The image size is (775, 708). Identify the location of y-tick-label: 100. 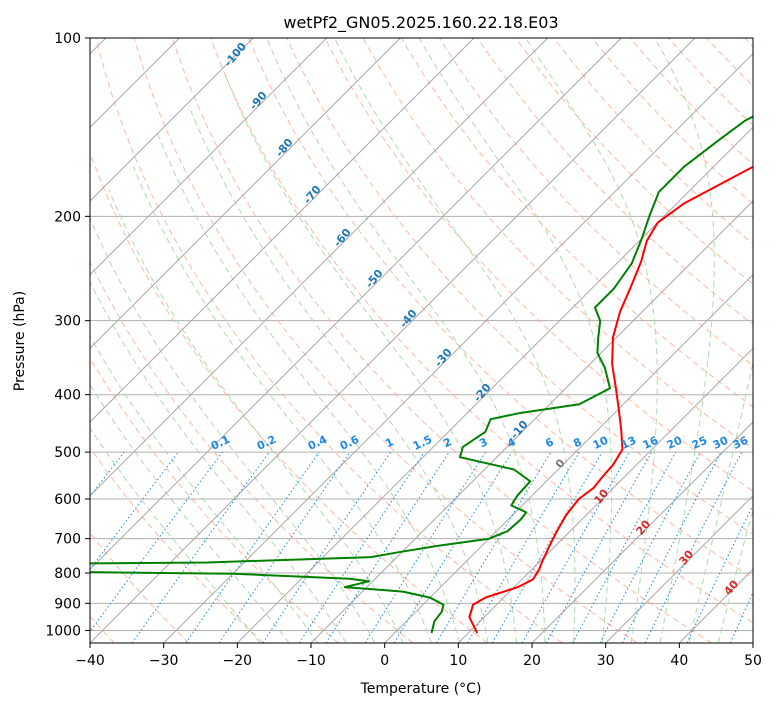
(67, 39).